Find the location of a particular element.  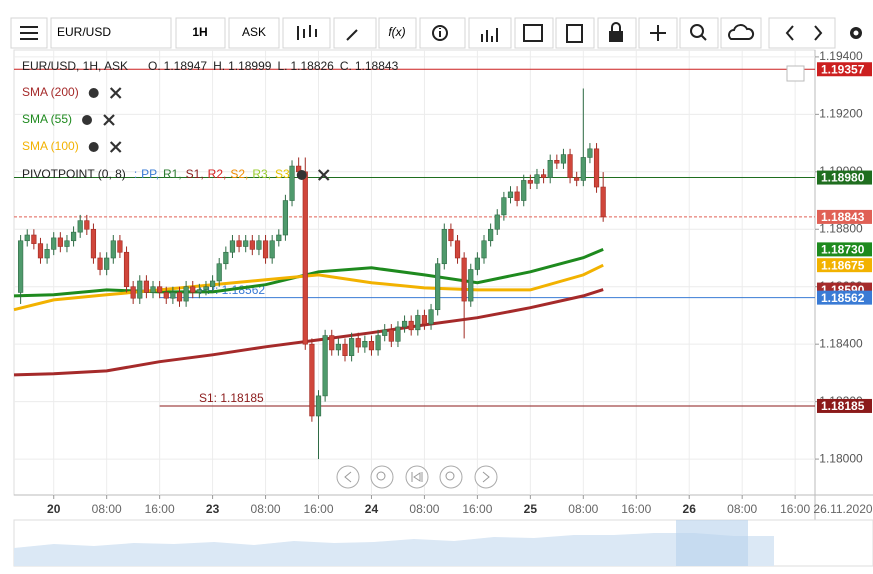

arrow-icons is located at coordinates (804, 33).